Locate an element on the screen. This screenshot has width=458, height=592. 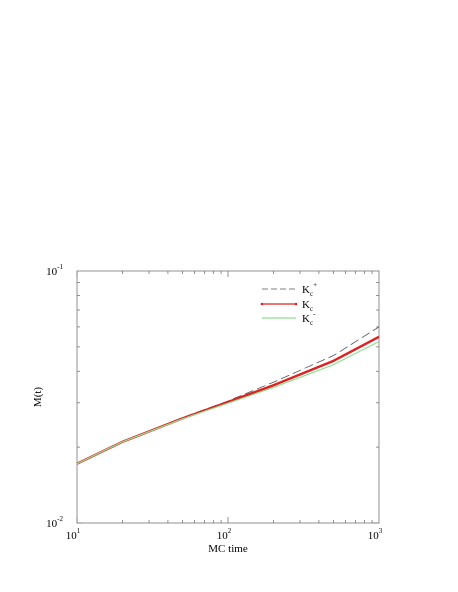
legend-superscript: + is located at coordinates (315, 285).